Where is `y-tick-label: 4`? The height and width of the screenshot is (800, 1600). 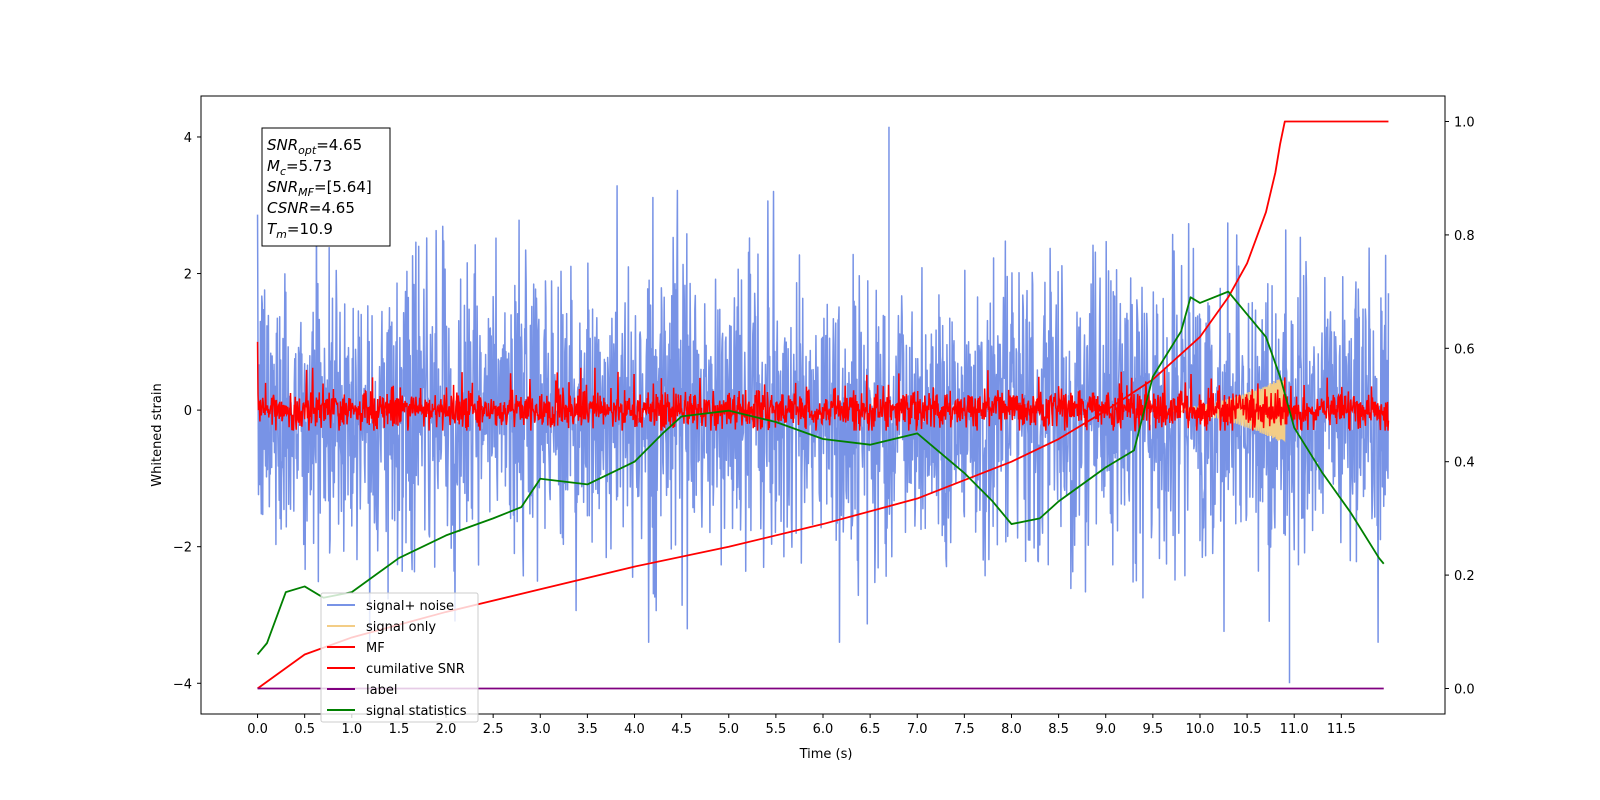
y-tick-label: 4 is located at coordinates (188, 138).